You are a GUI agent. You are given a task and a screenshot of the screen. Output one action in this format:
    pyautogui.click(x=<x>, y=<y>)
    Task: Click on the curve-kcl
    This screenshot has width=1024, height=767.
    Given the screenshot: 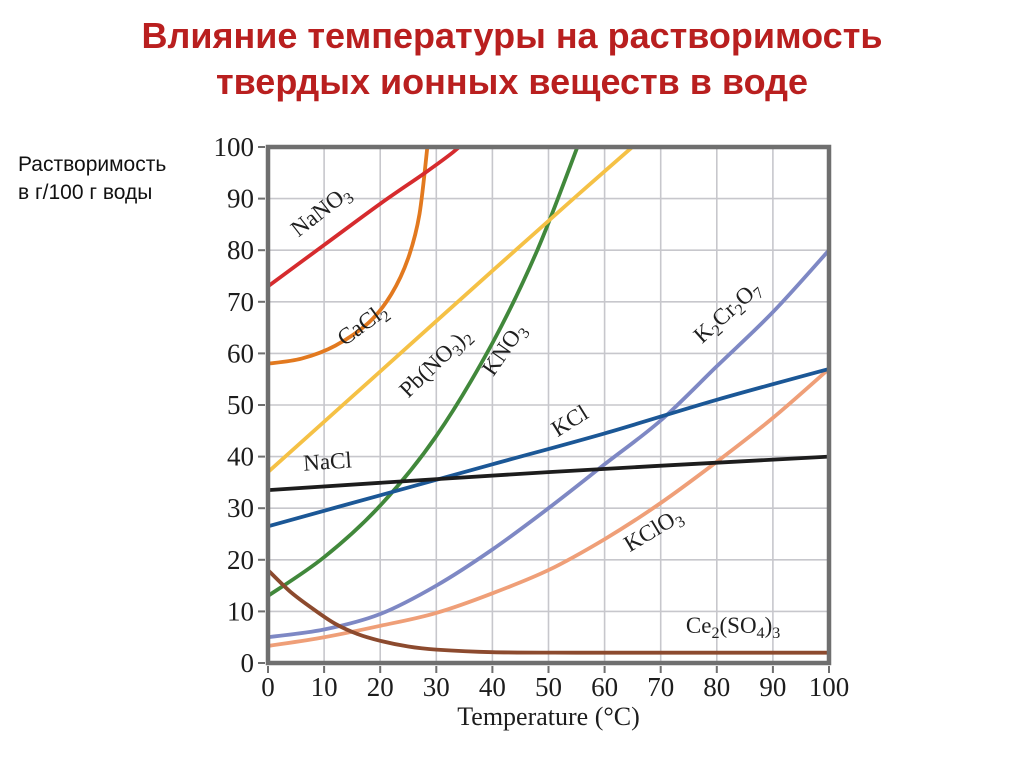 What is the action you would take?
    pyautogui.click(x=548, y=448)
    